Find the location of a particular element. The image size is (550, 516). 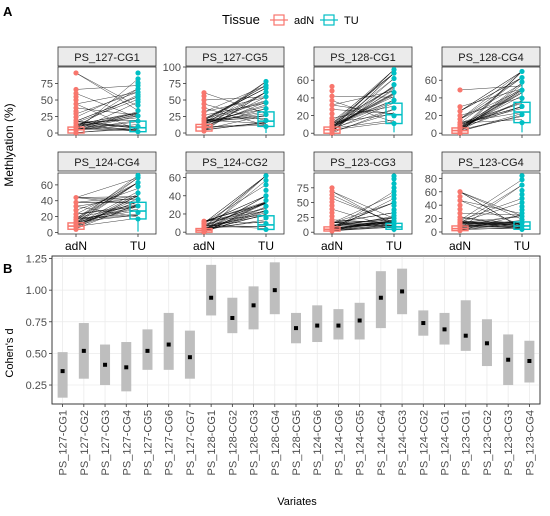

y-tick-label: 25 is located at coordinates (303, 218).